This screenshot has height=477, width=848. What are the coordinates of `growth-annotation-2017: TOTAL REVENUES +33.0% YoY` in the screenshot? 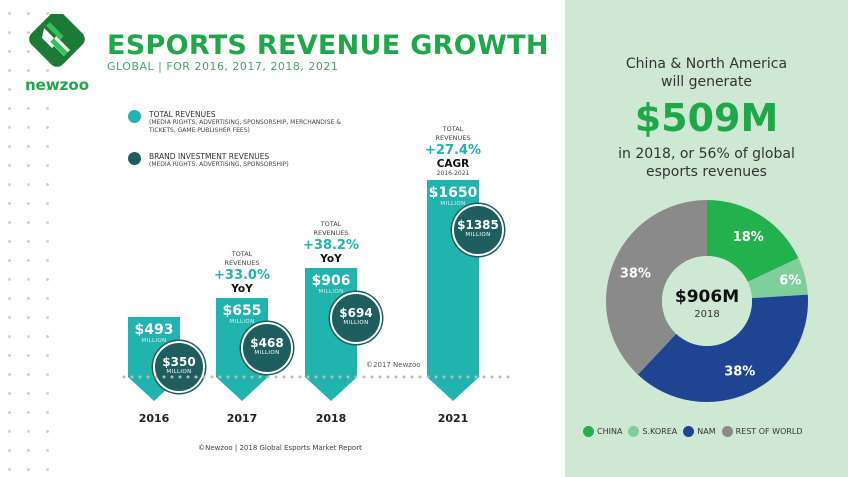 It's located at (242, 272).